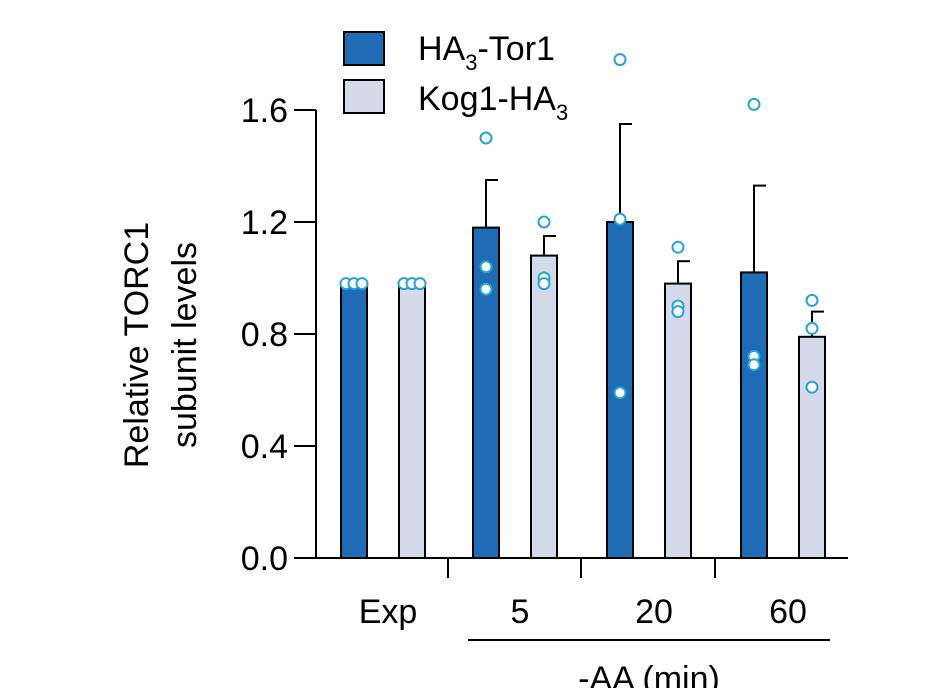 The image size is (949, 693). What do you see at coordinates (364, 48) in the screenshot?
I see `legend-swatch-ha3-tor1` at bounding box center [364, 48].